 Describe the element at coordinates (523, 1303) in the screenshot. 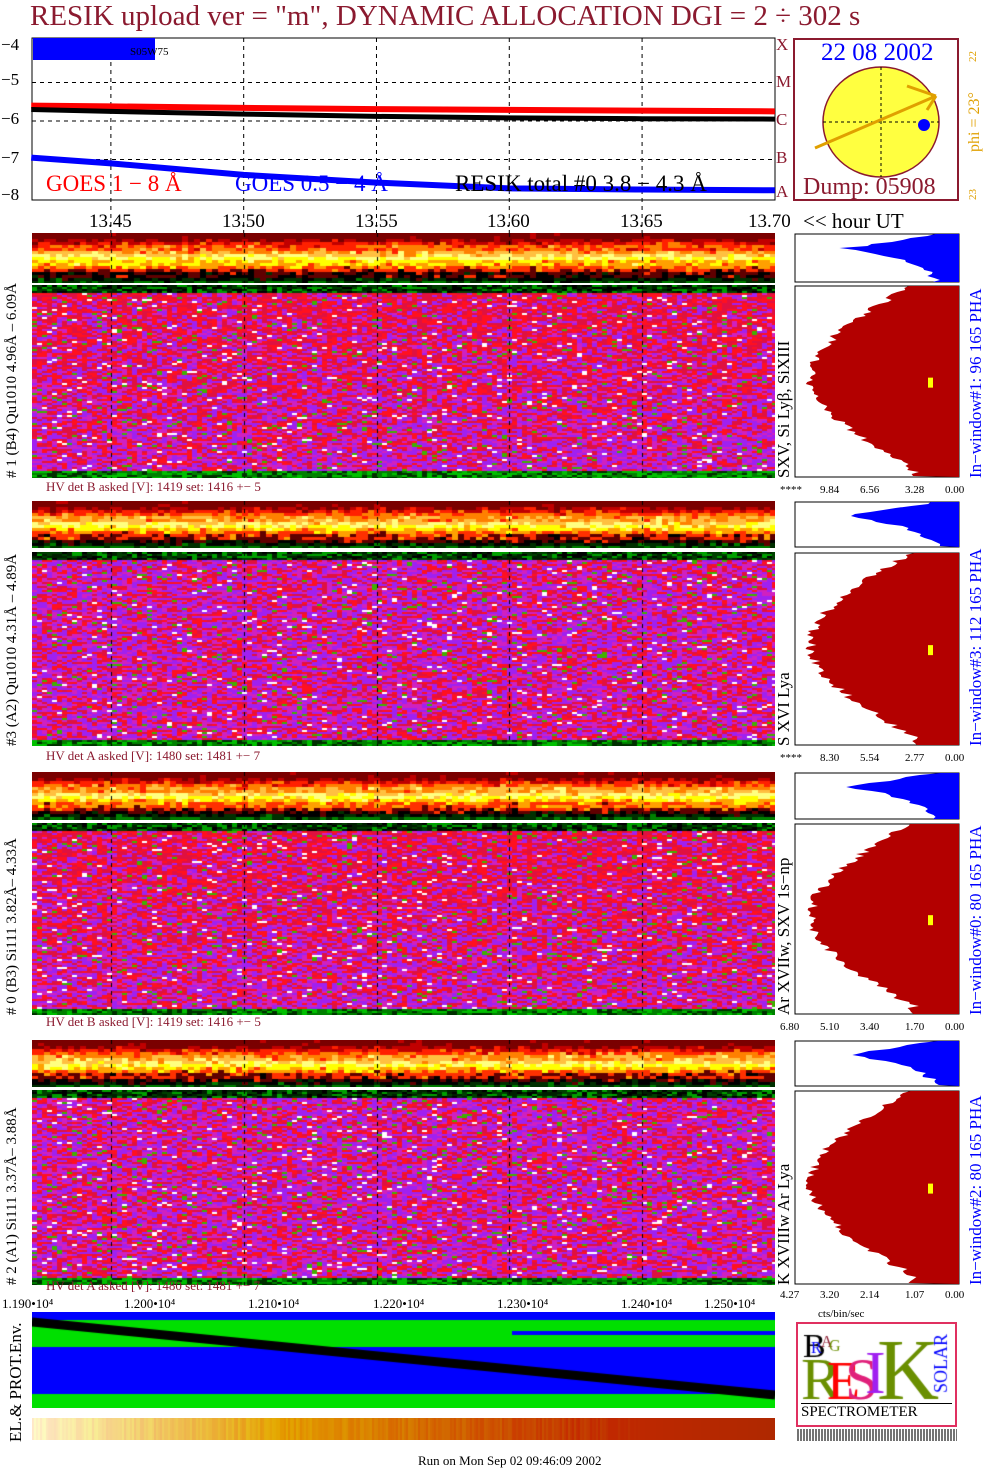

I see `env-tick: 1.230•10⁴` at that location.